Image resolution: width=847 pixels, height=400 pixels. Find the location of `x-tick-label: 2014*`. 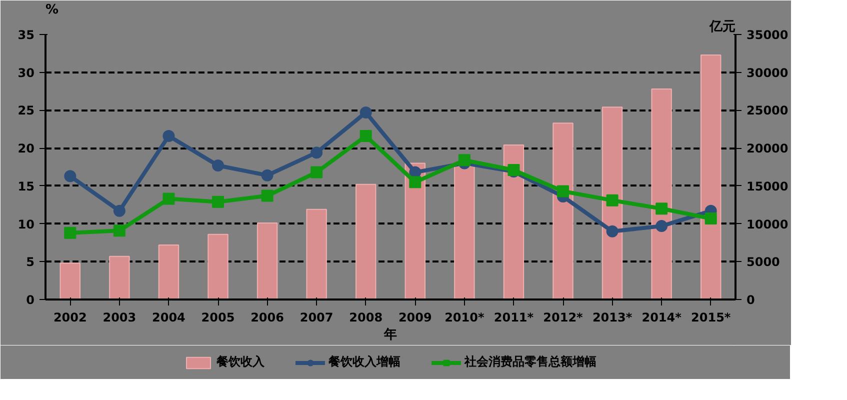

x-tick-label: 2014* is located at coordinates (662, 317).